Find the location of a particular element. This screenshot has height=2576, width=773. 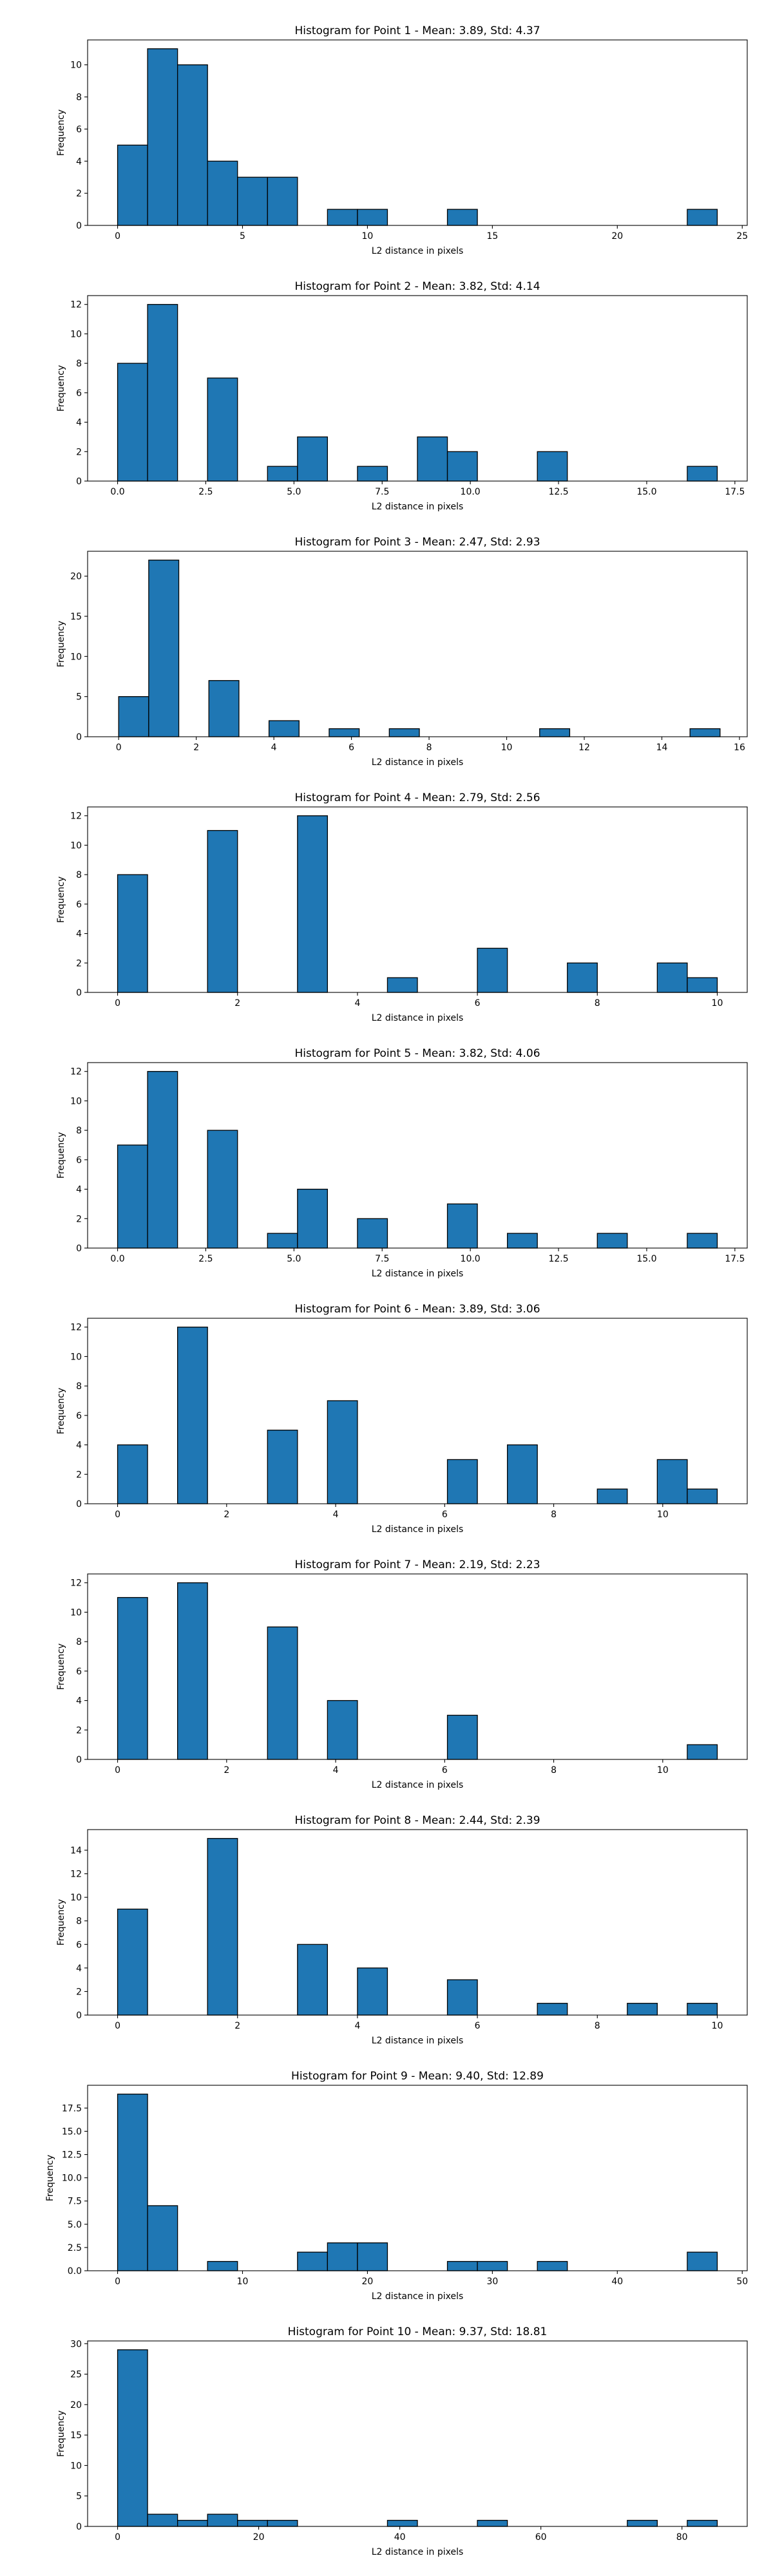

x-tick-label: 8 is located at coordinates (597, 1004).